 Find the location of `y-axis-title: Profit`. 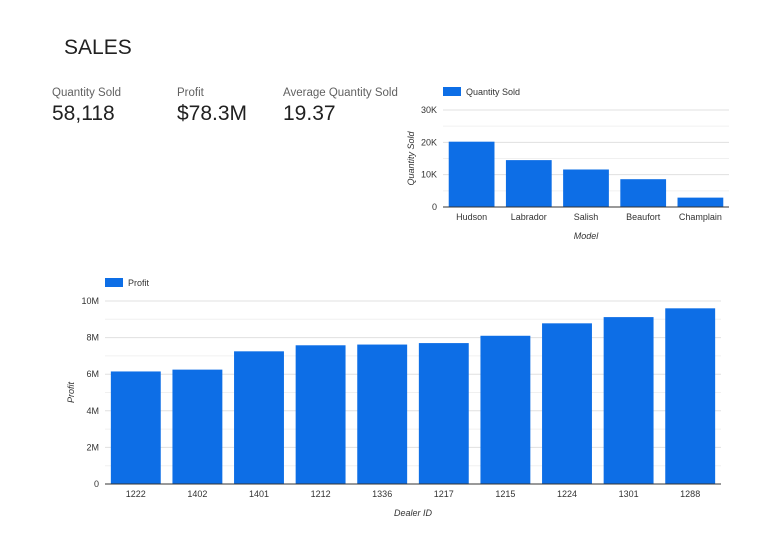

y-axis-title: Profit is located at coordinates (71, 393).